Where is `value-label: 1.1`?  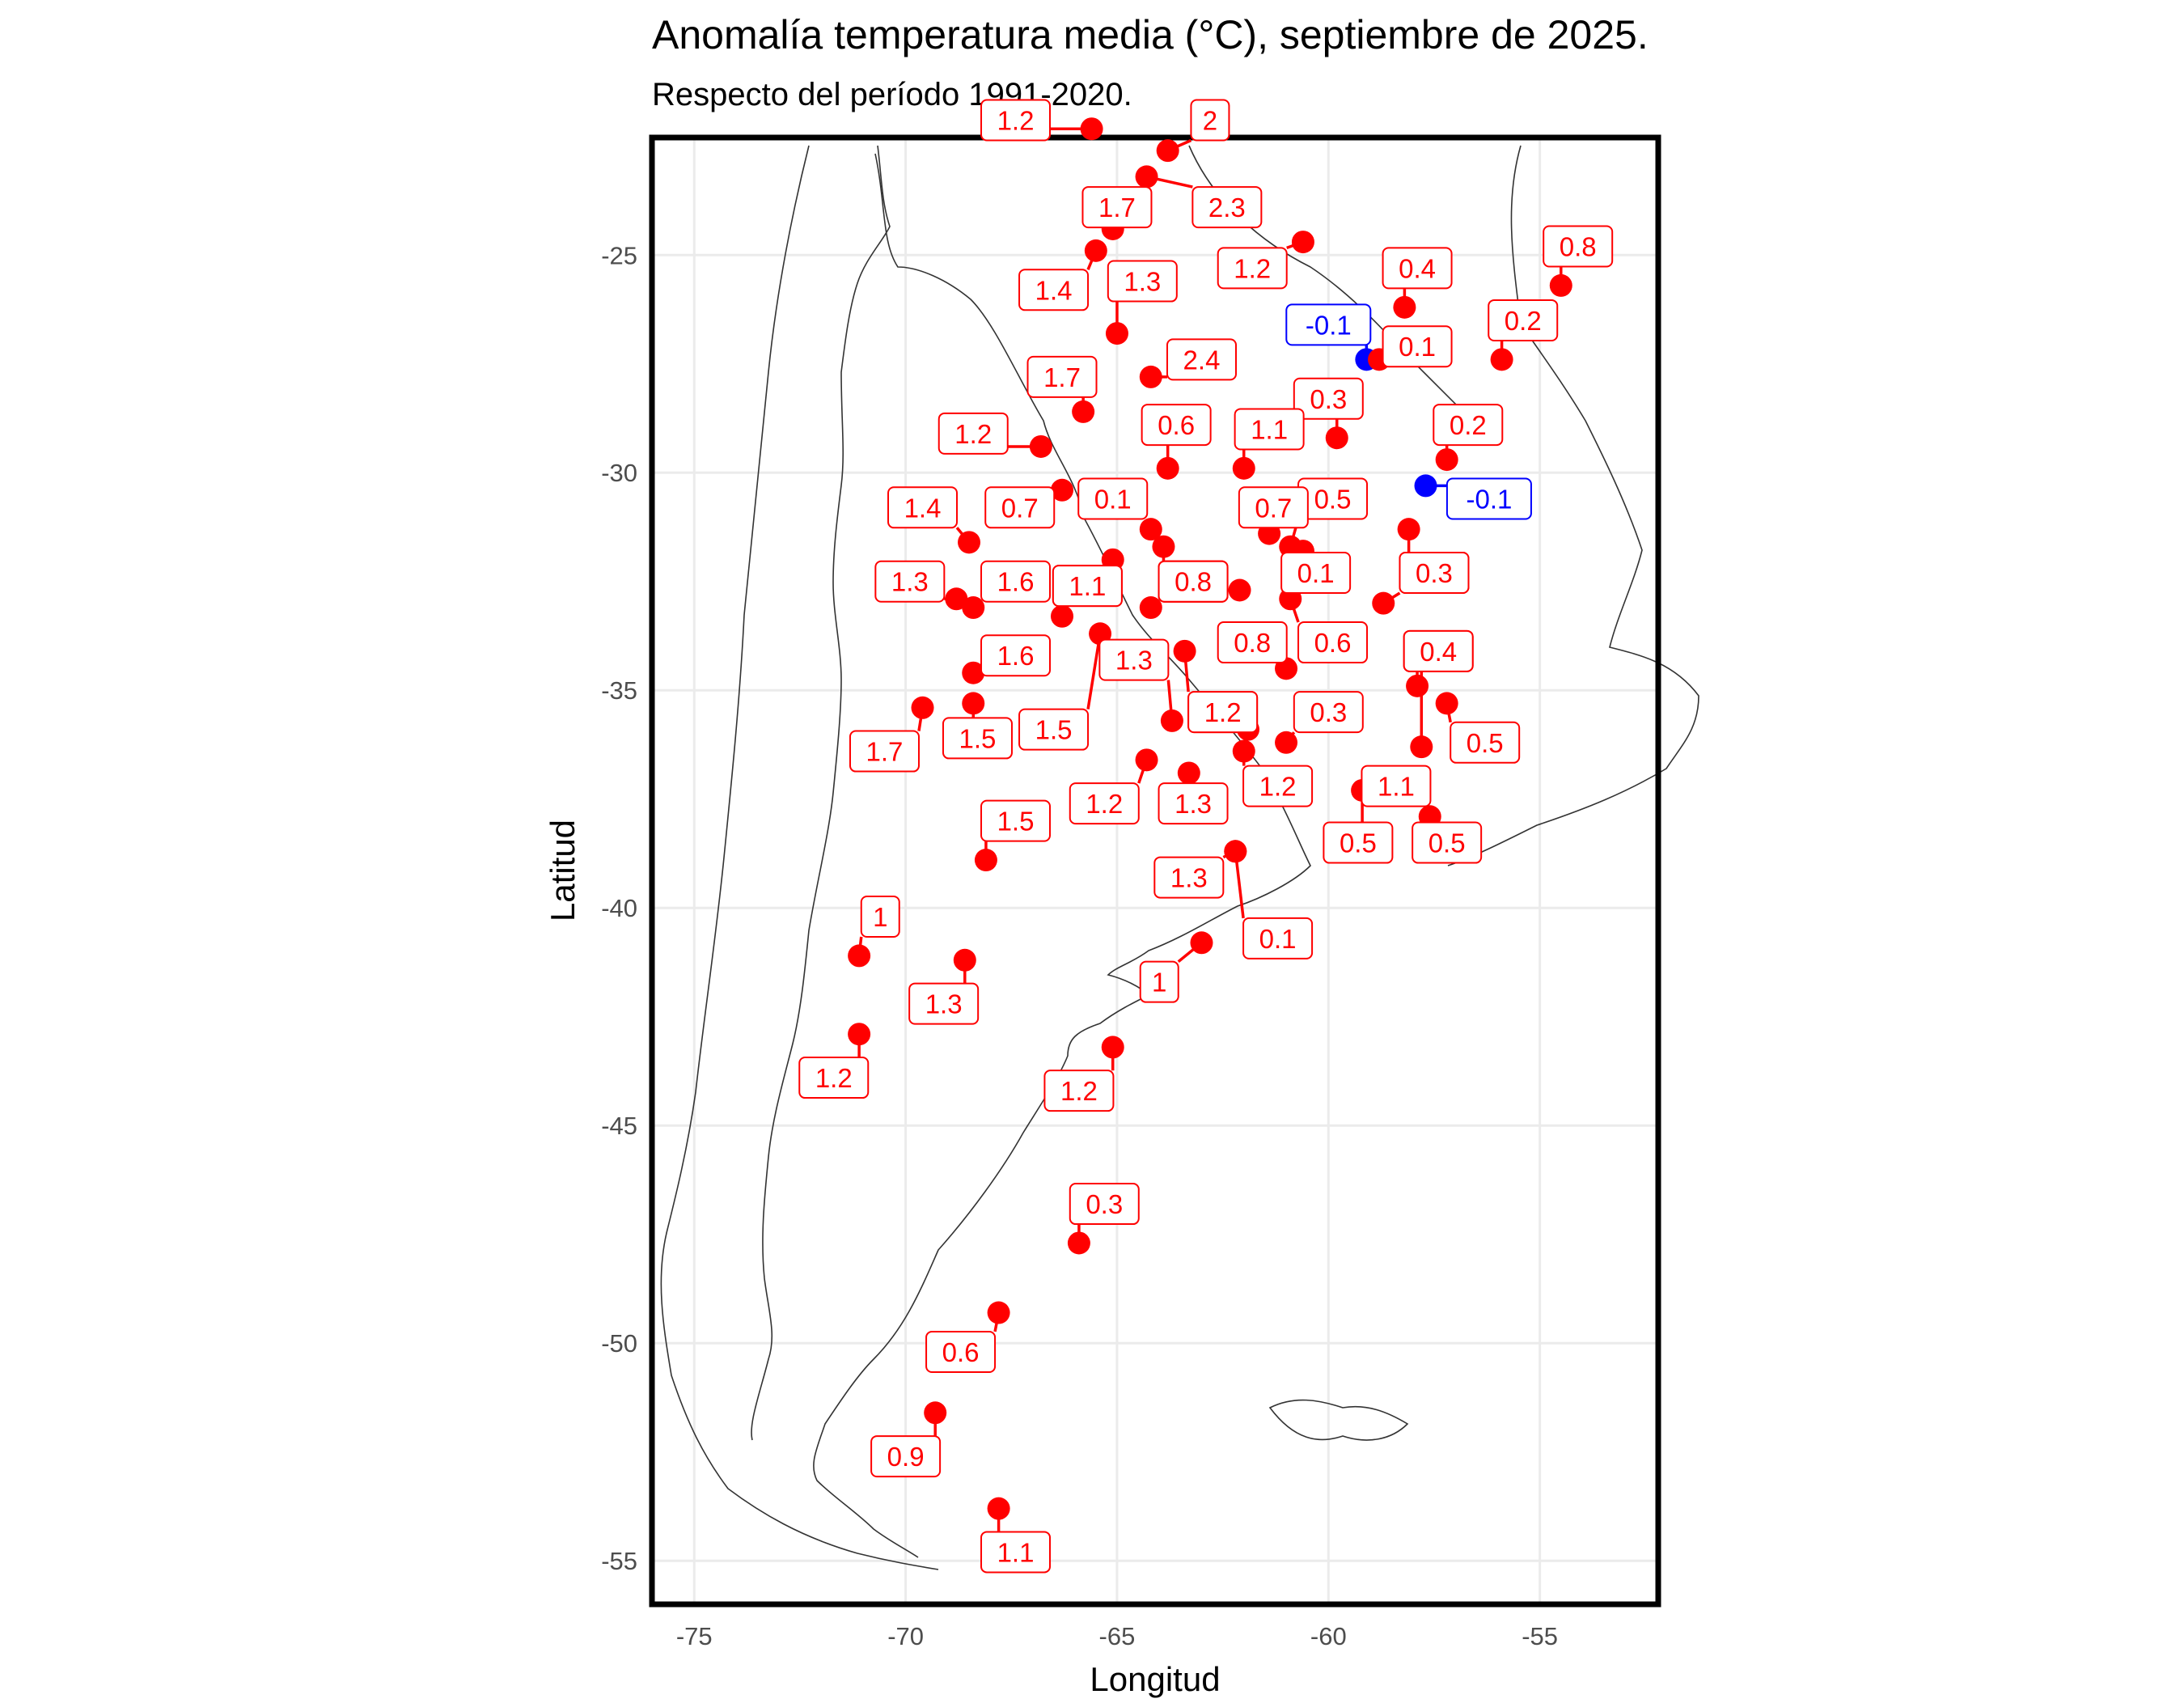 value-label: 1.1 is located at coordinates (1269, 429).